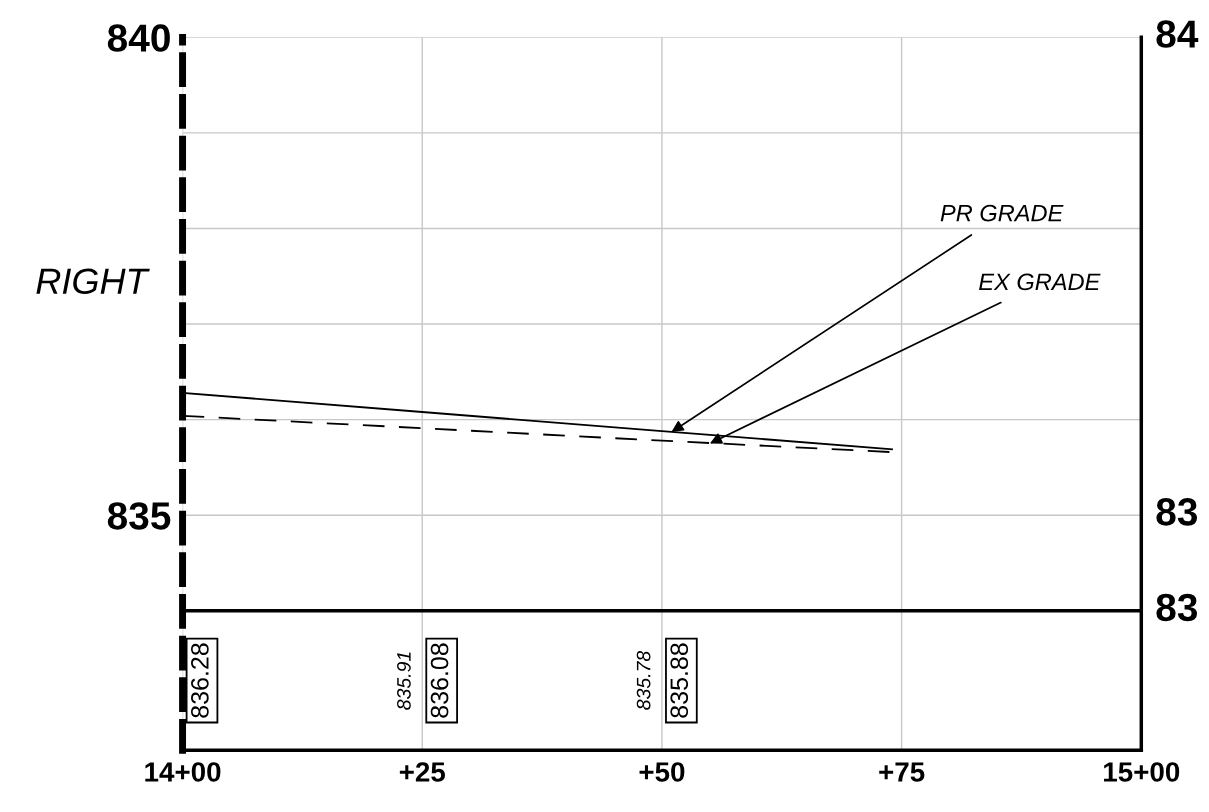 This screenshot has height=812, width=1209. Describe the element at coordinates (1040, 282) in the screenshot. I see `annotation: EX GRADE` at that location.